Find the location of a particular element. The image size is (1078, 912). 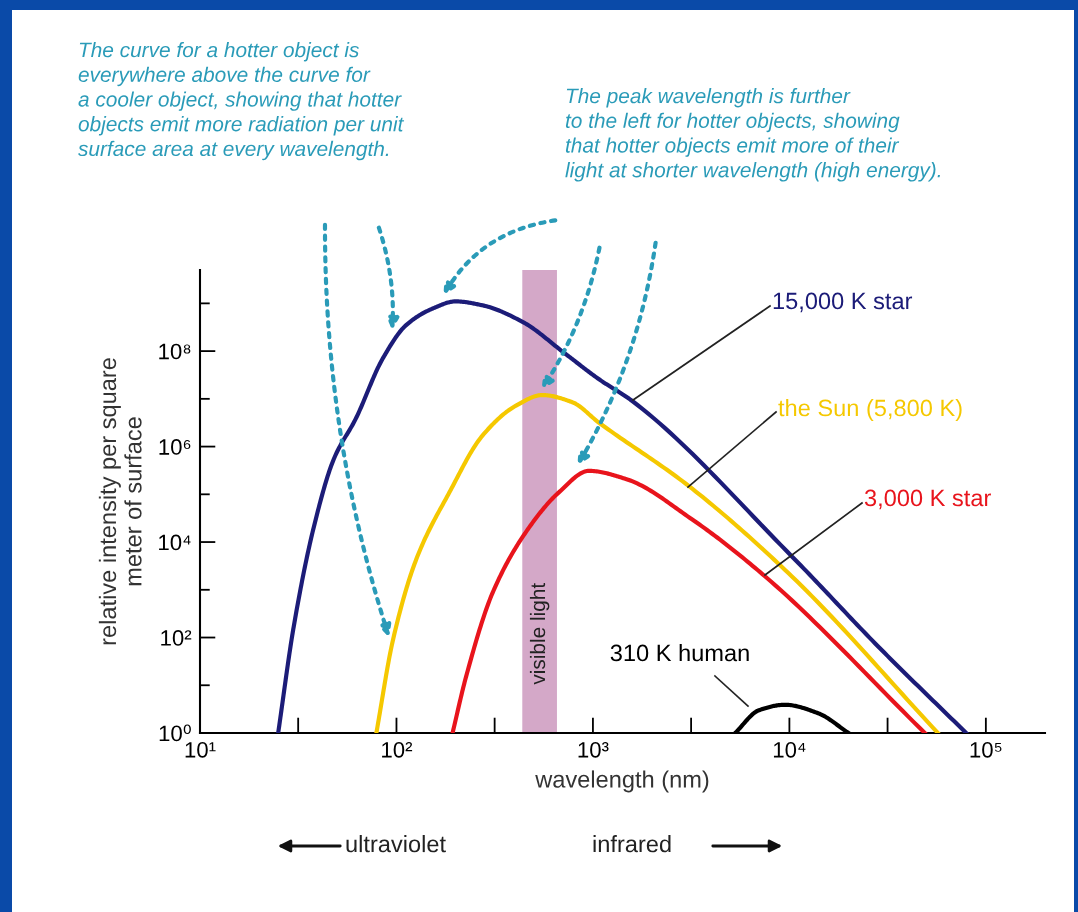

text: The curve for a hotter object is everywhere above the curve for a cooler object, showing that hotter objects emit more radiation per unit surface area at every wavelength. is located at coordinates (241, 101).